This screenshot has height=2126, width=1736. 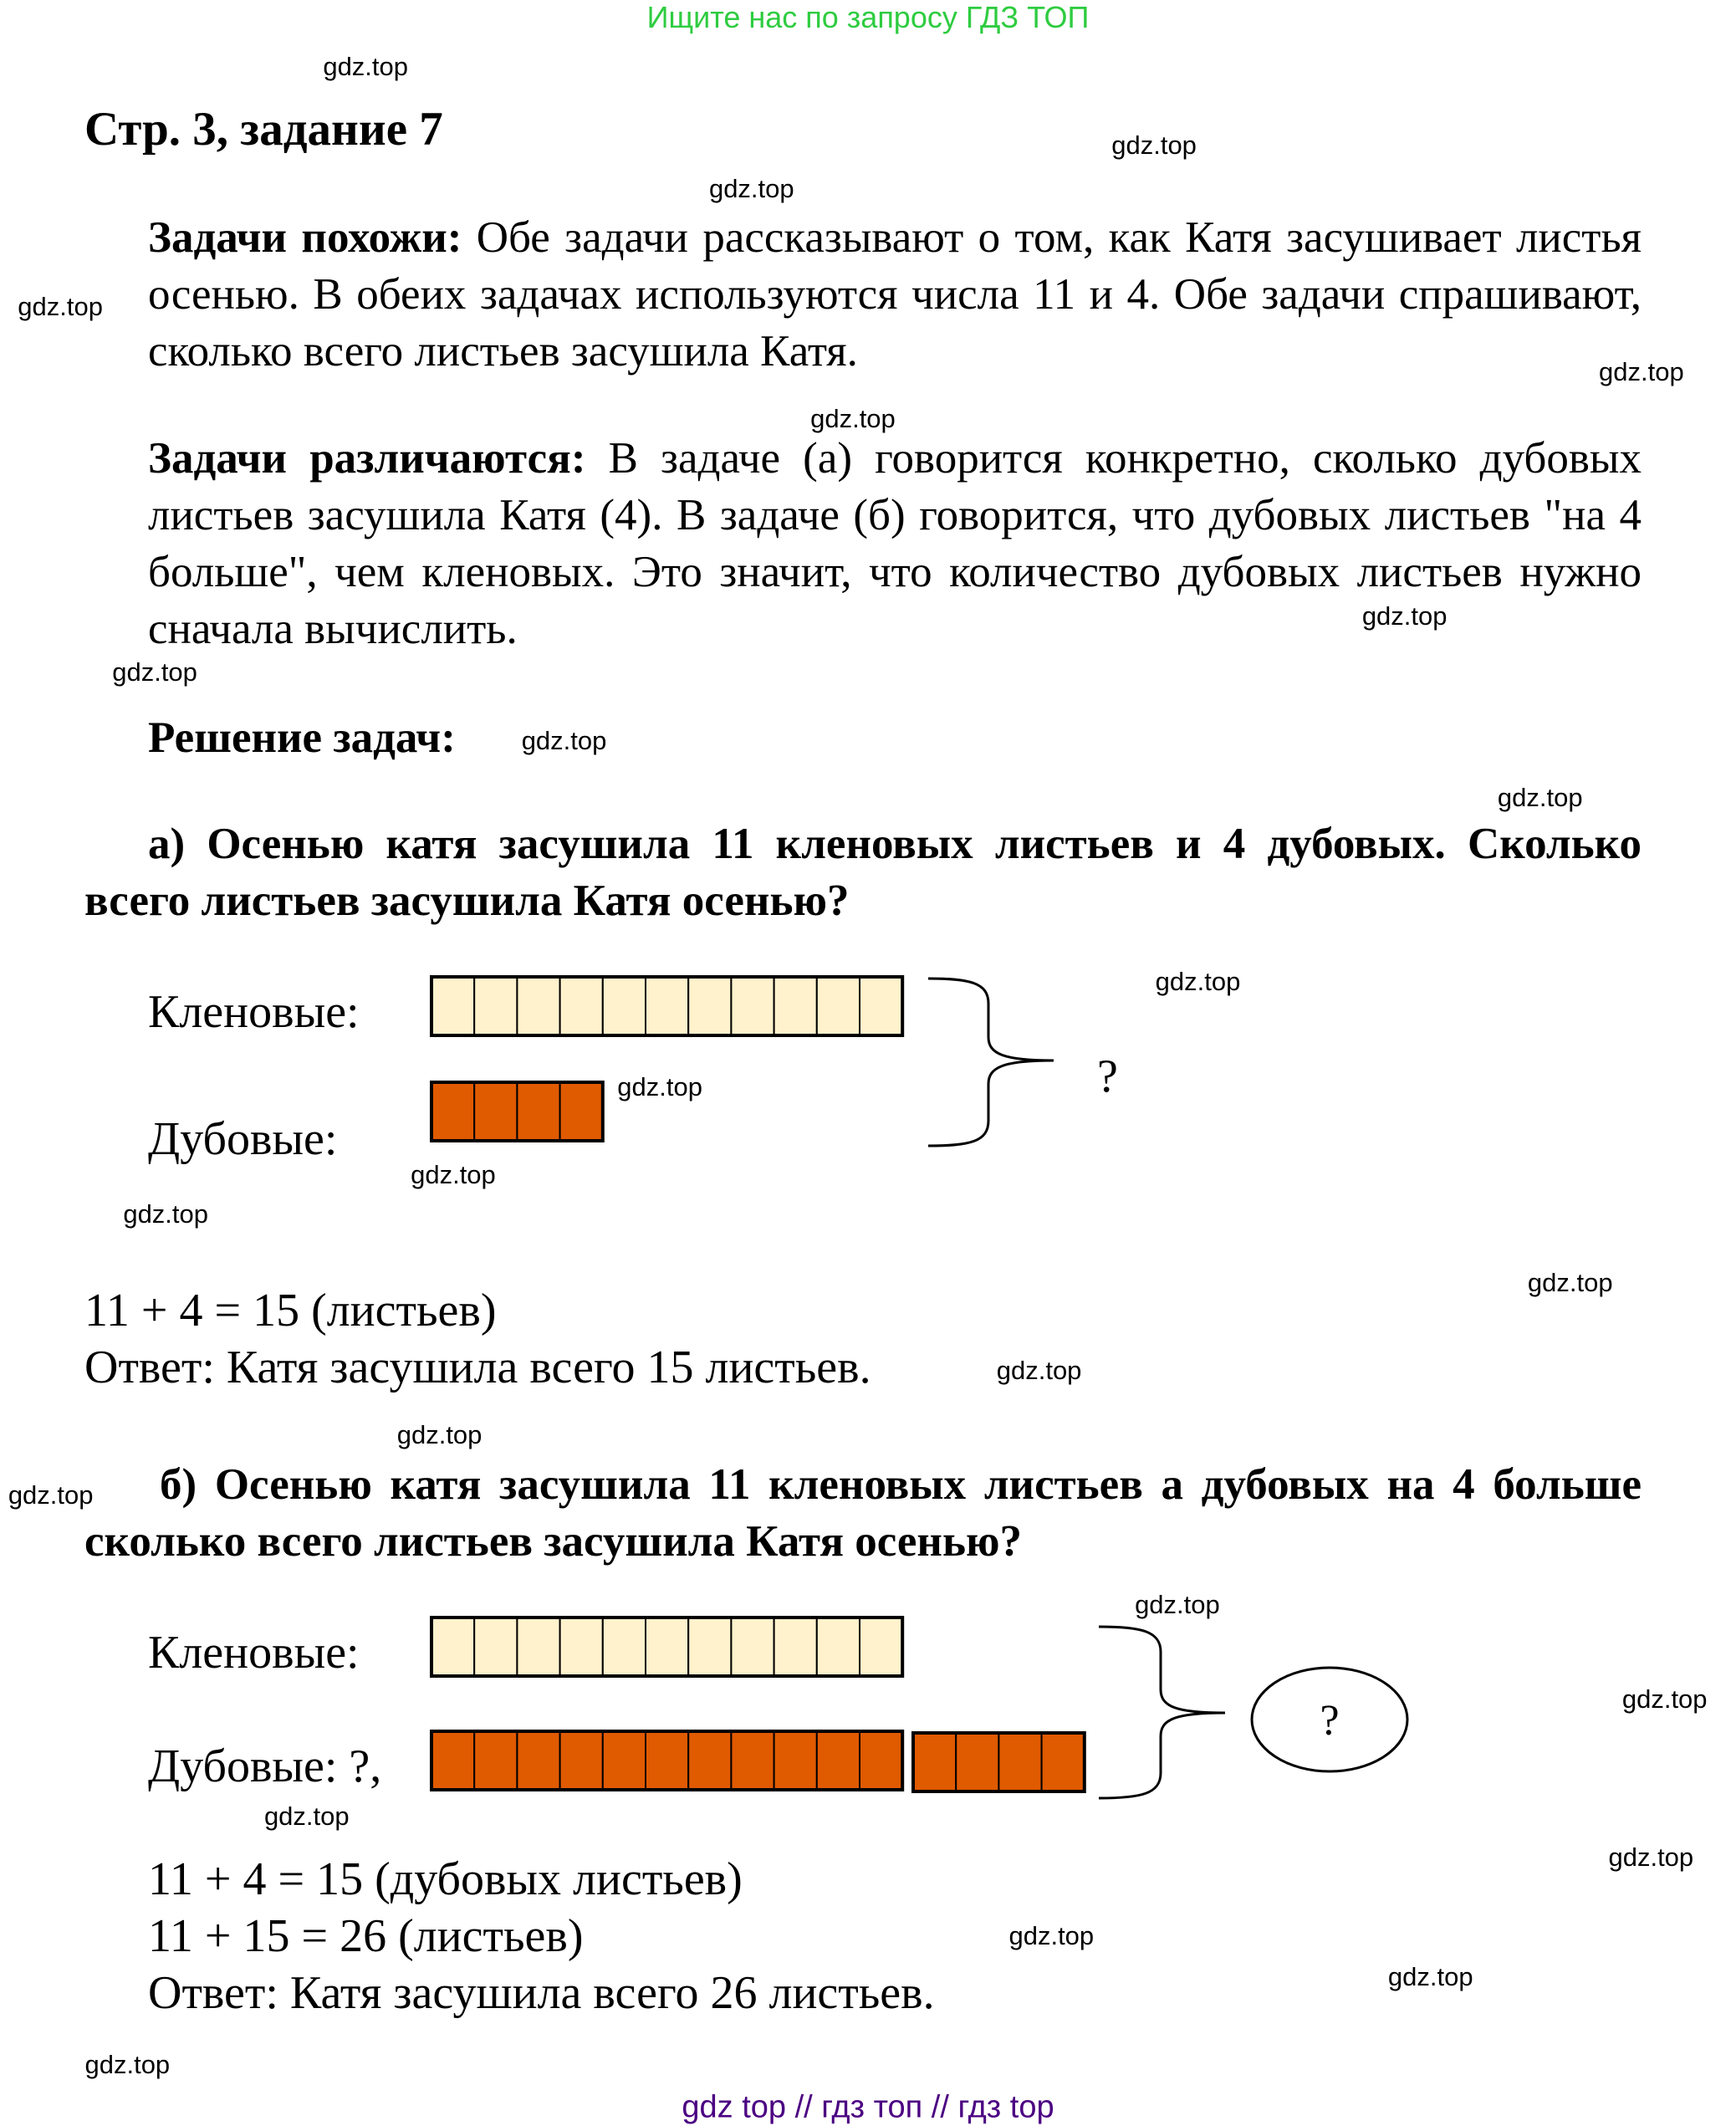 I want to click on search-banner: Ищите нас по запросу ГДЗ ТОП, so click(x=868, y=17).